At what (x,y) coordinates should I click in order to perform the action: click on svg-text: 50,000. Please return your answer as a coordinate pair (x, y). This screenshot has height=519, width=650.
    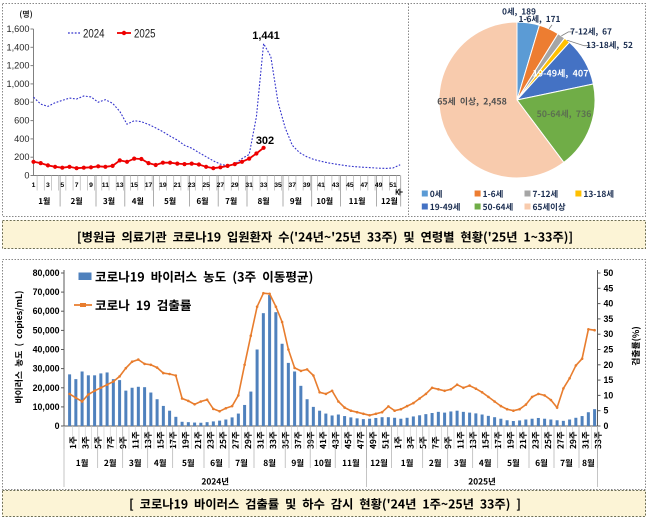
    Looking at the image, I should click on (46, 330).